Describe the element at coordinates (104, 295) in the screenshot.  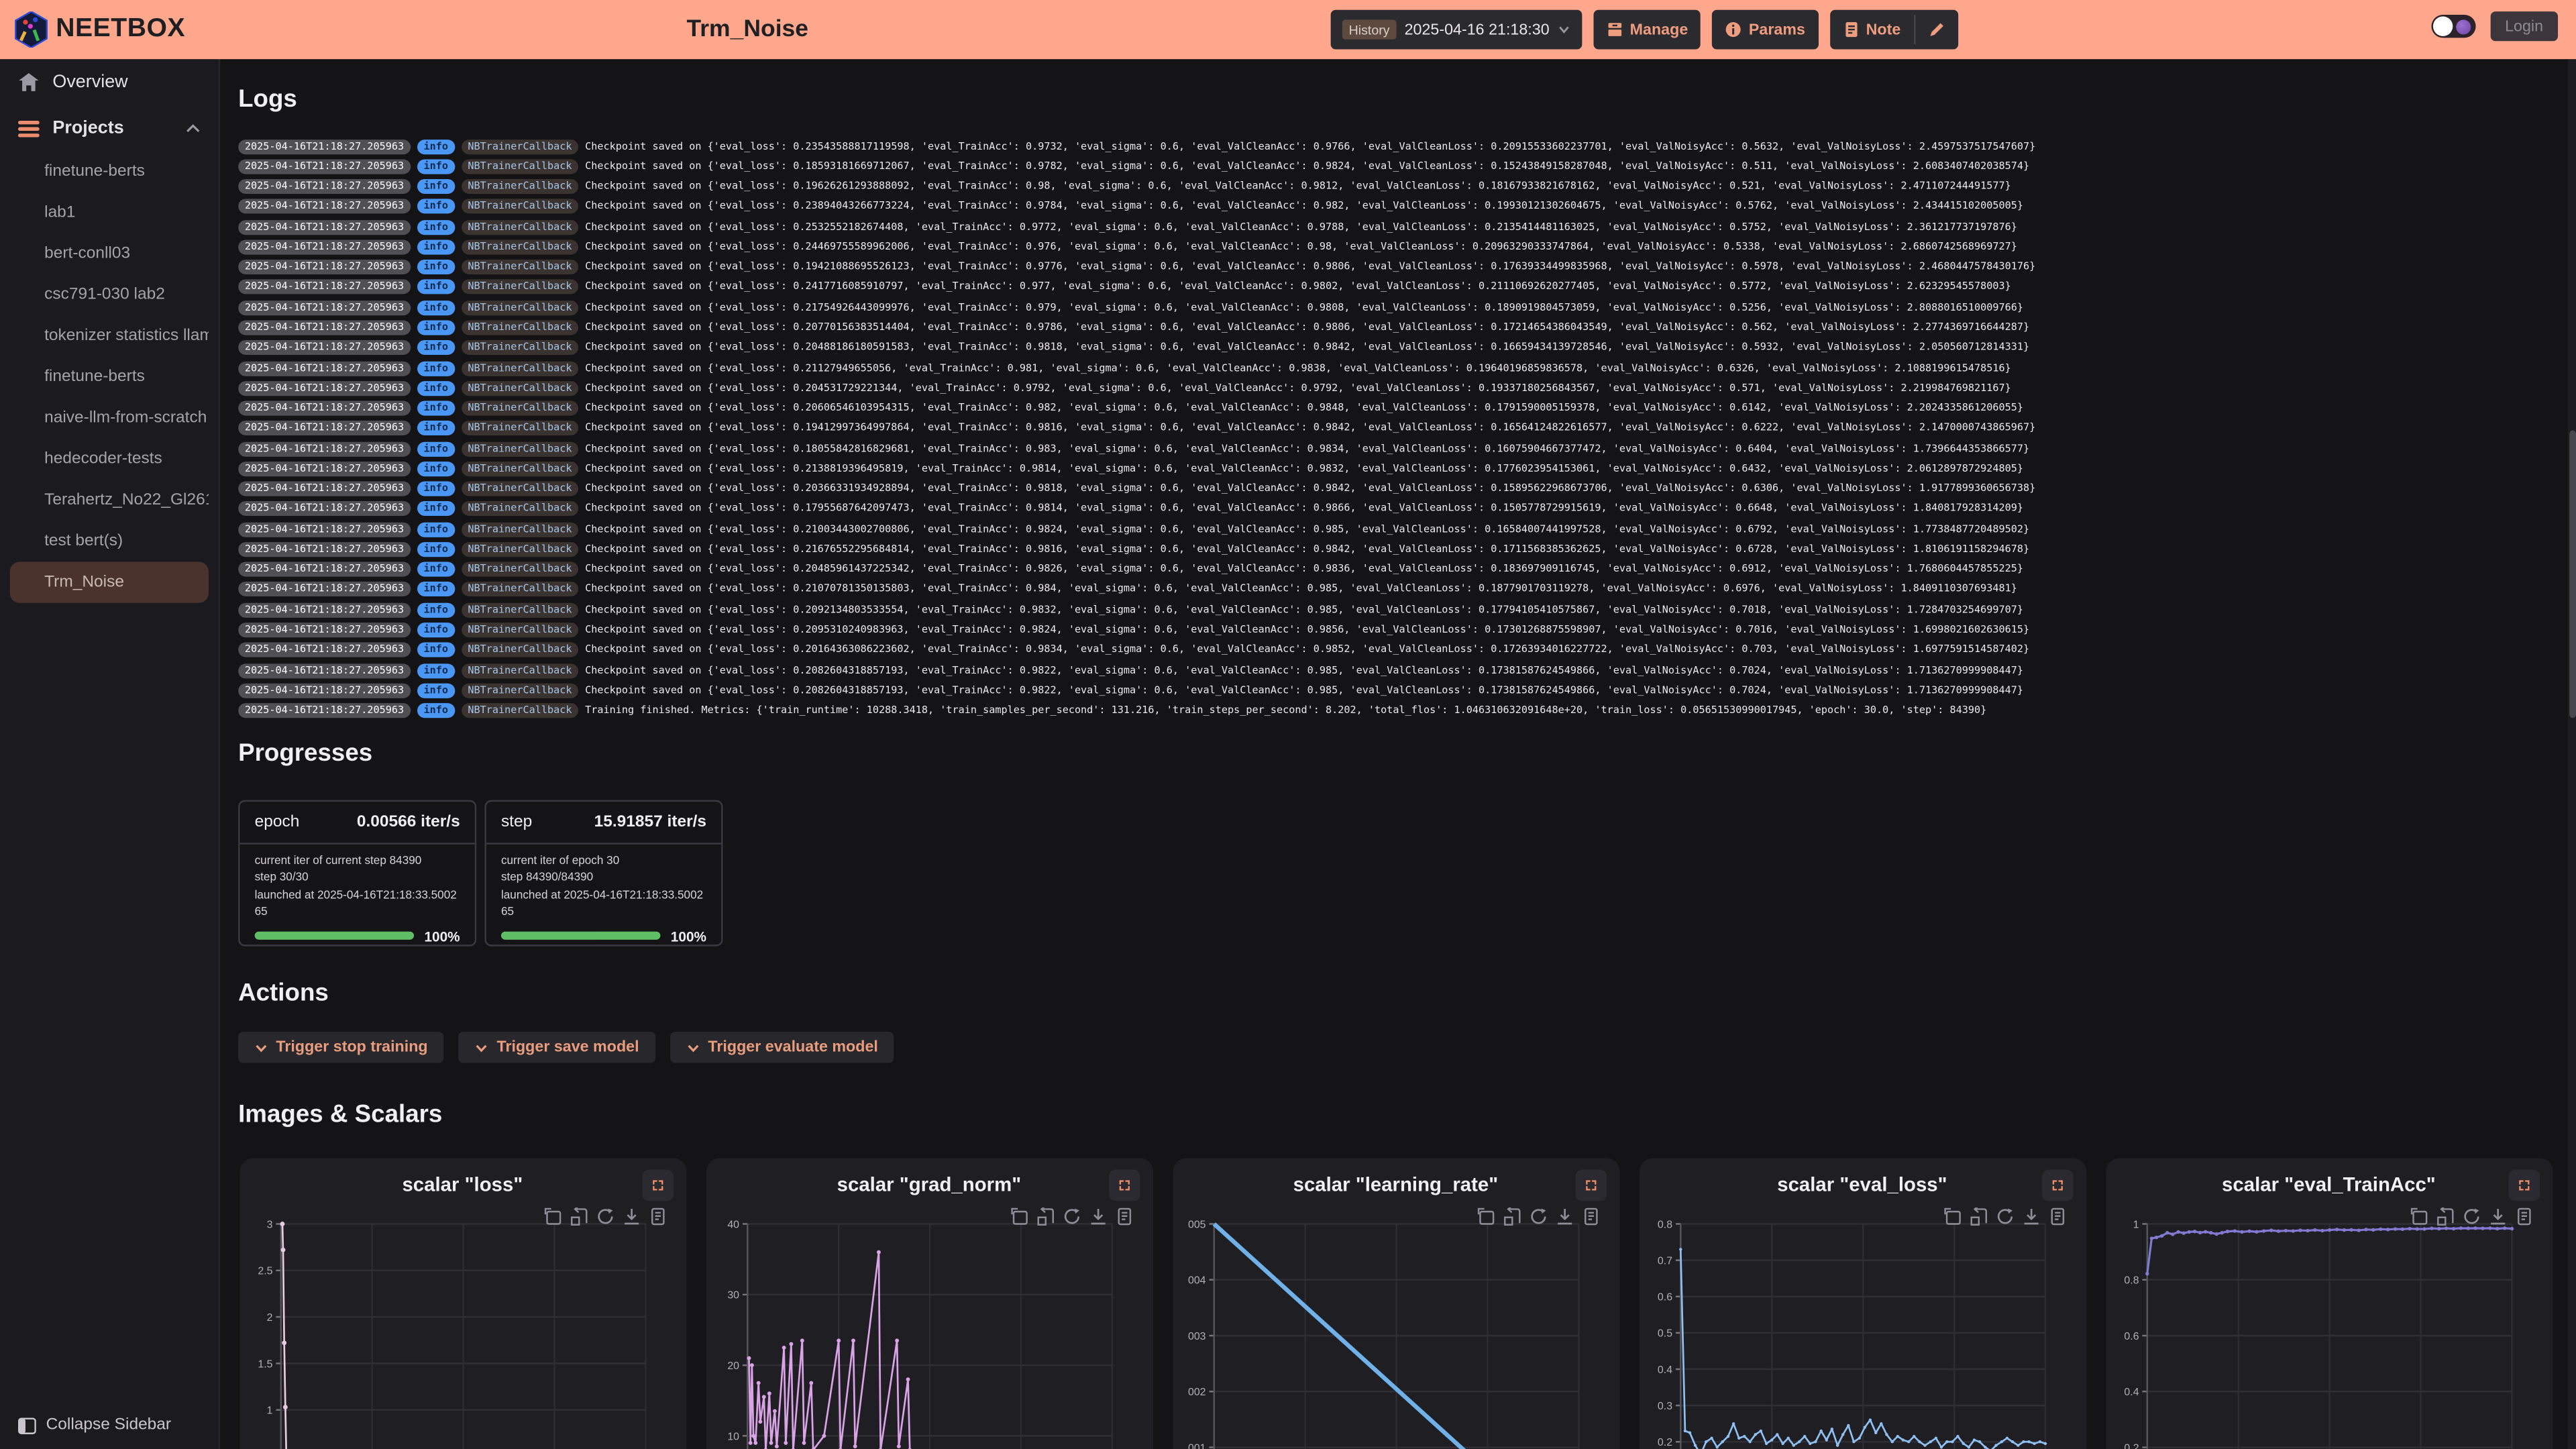
I see `sidebar-project-item: csc791-030 lab2` at that location.